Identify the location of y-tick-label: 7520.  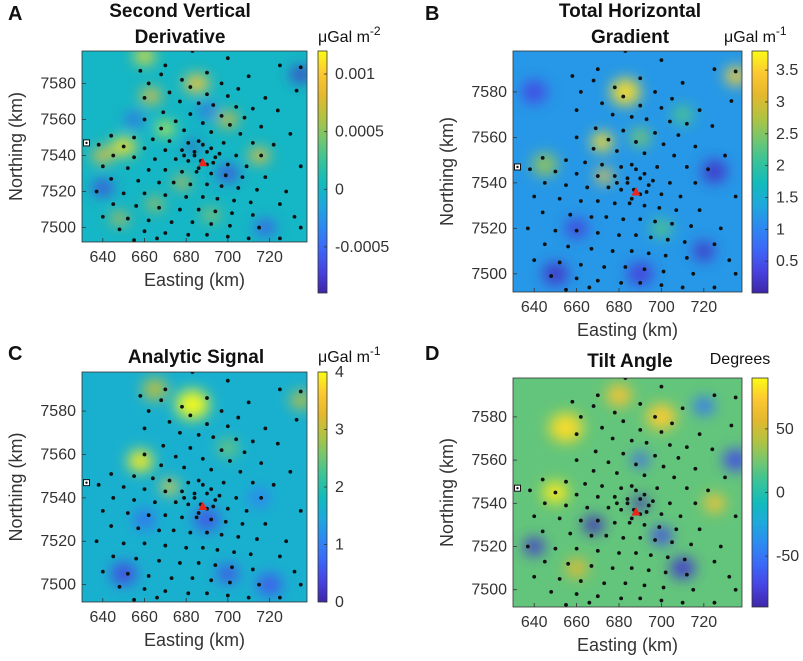
(489, 547).